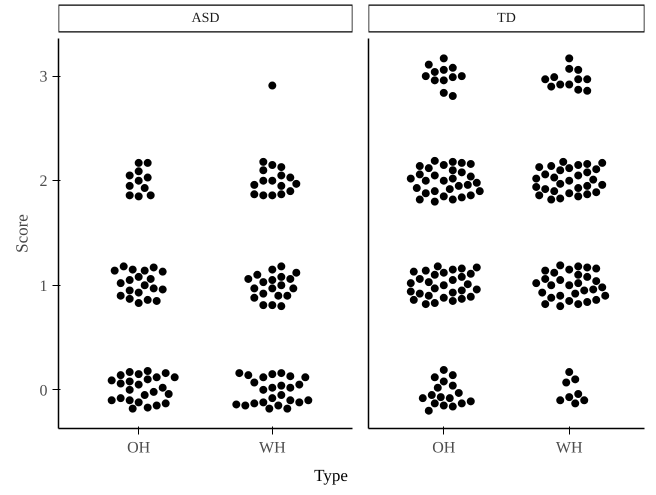 This screenshot has width=656, height=495. Describe the element at coordinates (44, 181) in the screenshot. I see `y-tick-label: 2` at that location.